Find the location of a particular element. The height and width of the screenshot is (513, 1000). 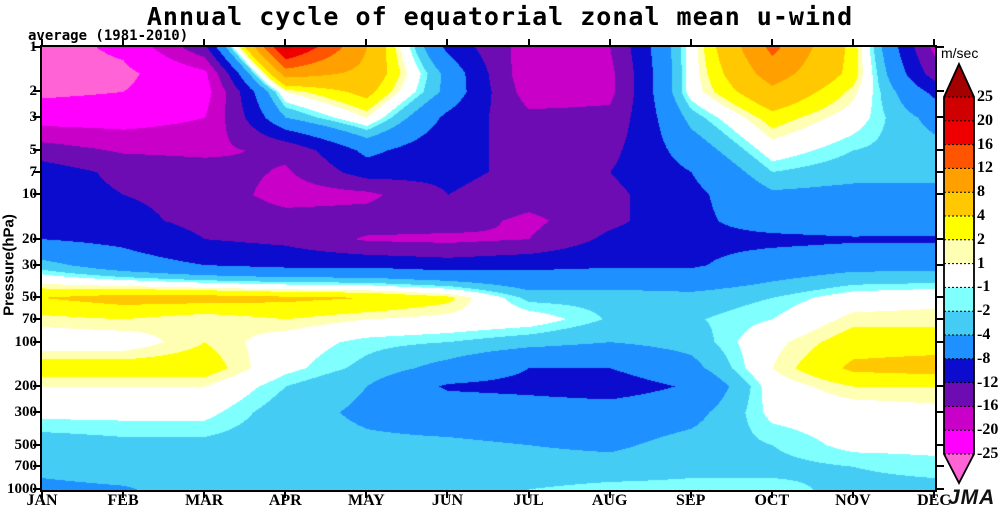

colorbar-tick-label: 4 is located at coordinates (981, 215).